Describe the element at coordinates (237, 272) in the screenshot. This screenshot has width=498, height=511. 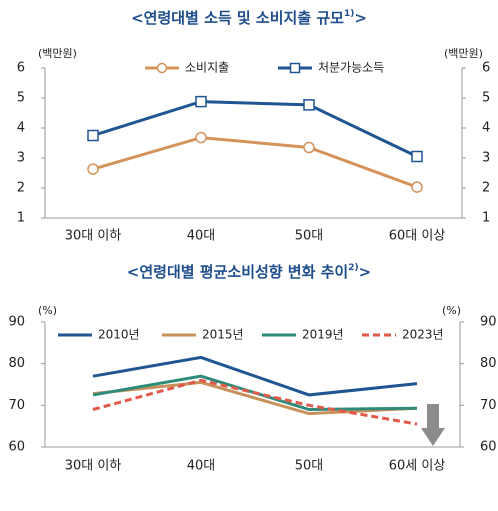
I see `title-text: <연령대별 평균소비성향 변화 추이` at that location.